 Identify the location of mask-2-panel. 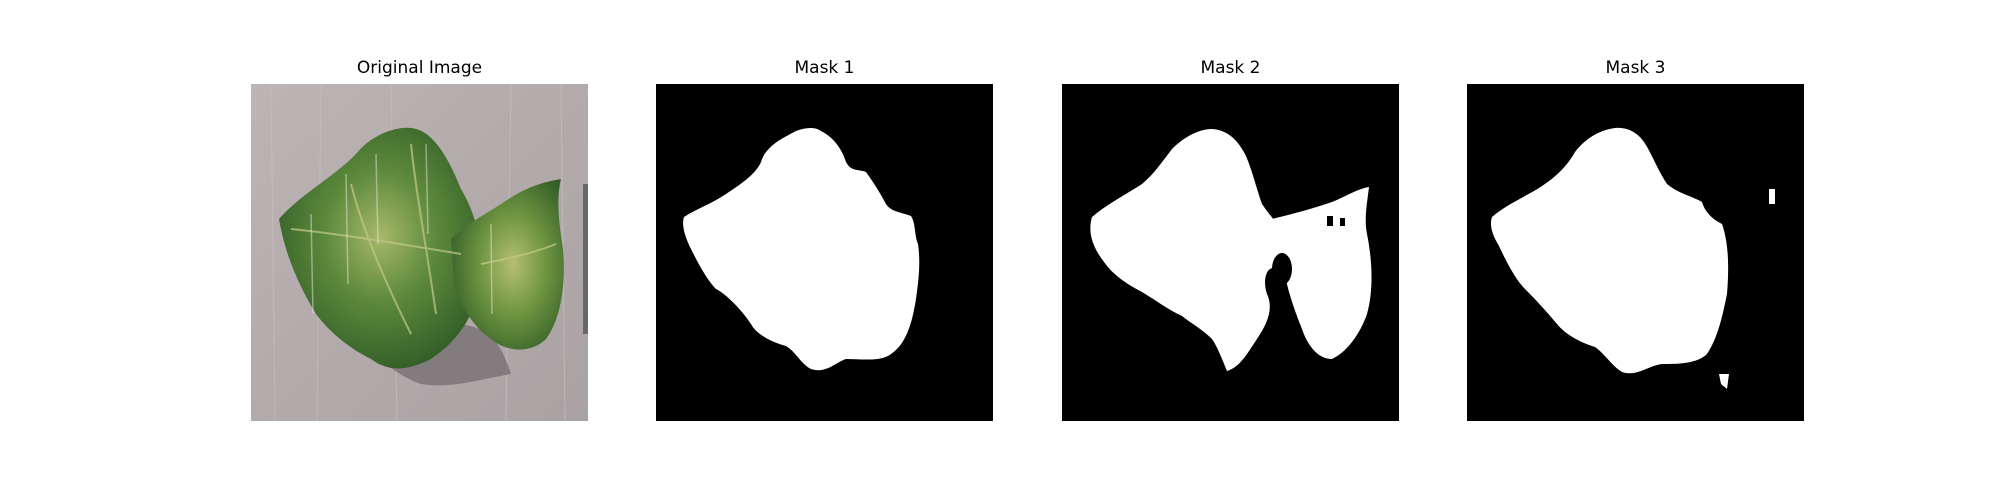
(1230, 252).